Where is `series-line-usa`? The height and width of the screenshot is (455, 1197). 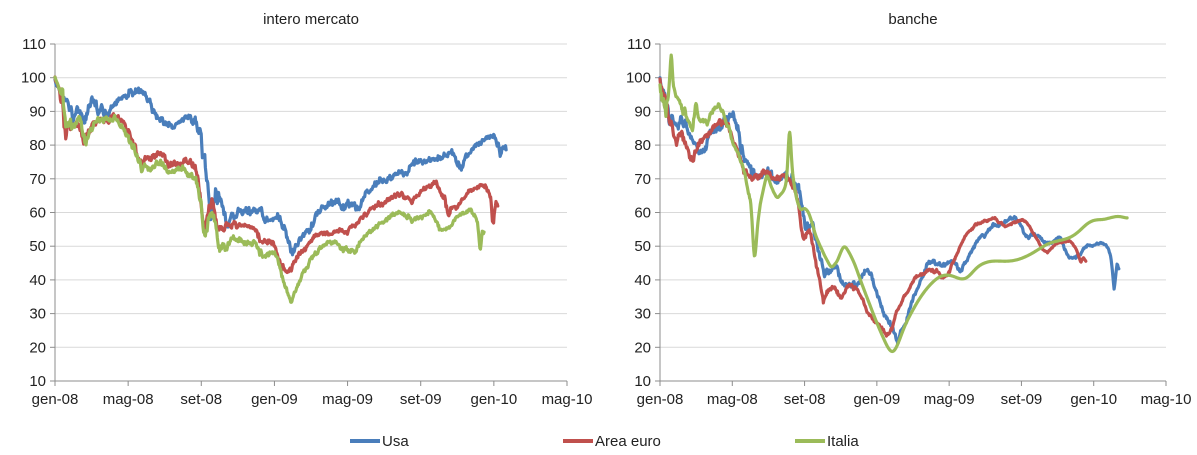 series-line-usa is located at coordinates (280, 167).